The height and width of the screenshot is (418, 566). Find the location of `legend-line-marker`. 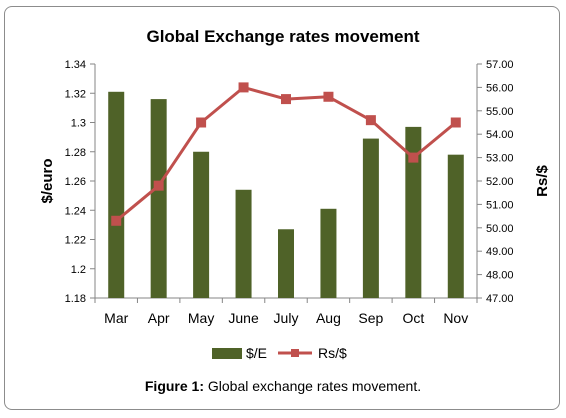

legend-line-marker is located at coordinates (295, 353).